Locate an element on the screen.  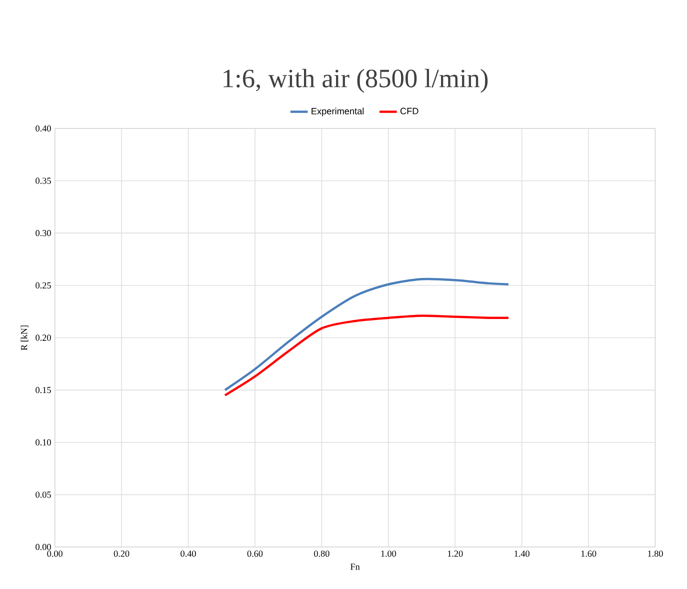
y-tick-label: 0.05 is located at coordinates (43, 495).